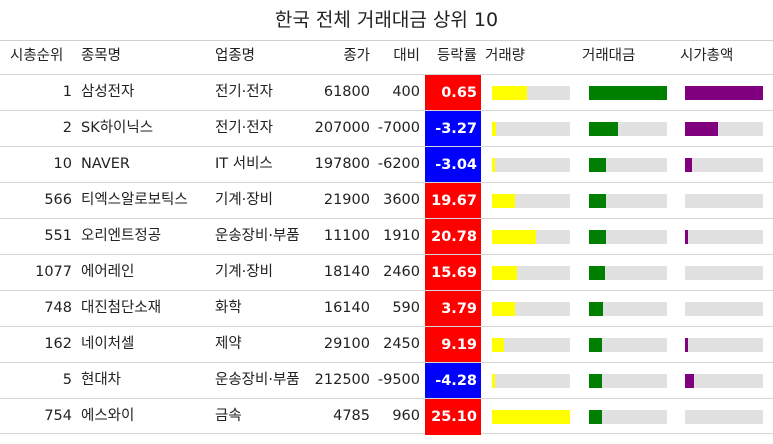  Describe the element at coordinates (121, 308) in the screenshot. I see `name-cell: 대진첨단소재` at that location.